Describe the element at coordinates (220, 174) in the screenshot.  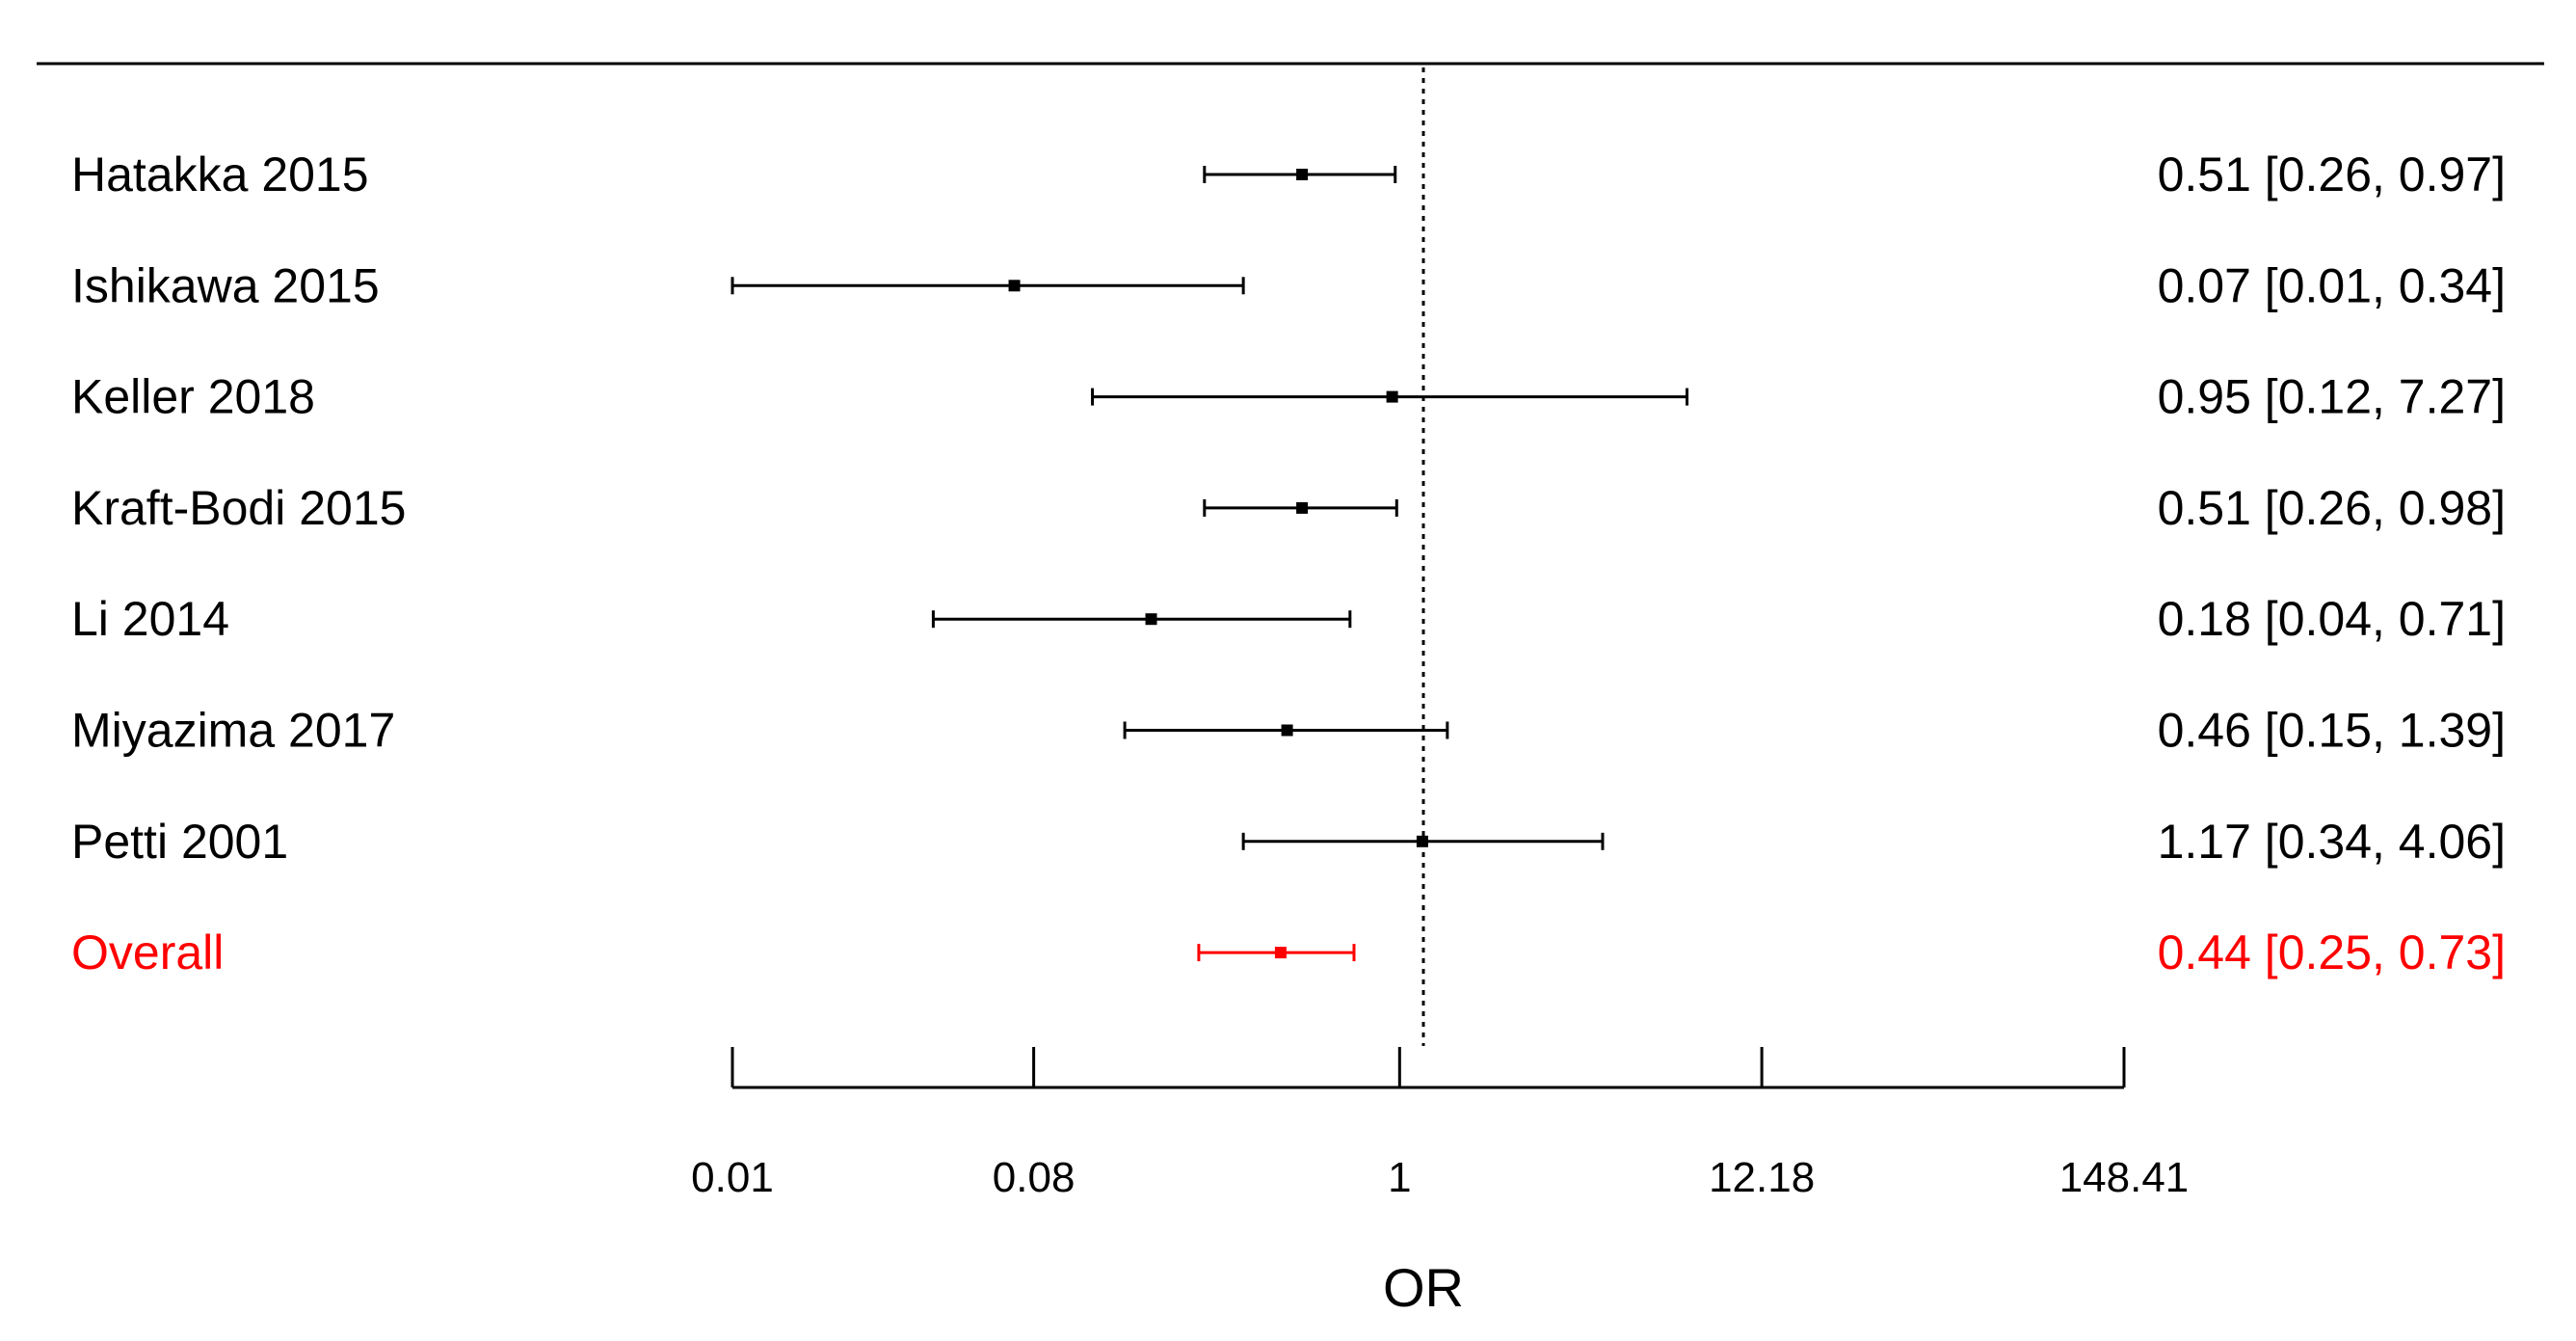
I see `study-label: Hatakka 2015` at that location.